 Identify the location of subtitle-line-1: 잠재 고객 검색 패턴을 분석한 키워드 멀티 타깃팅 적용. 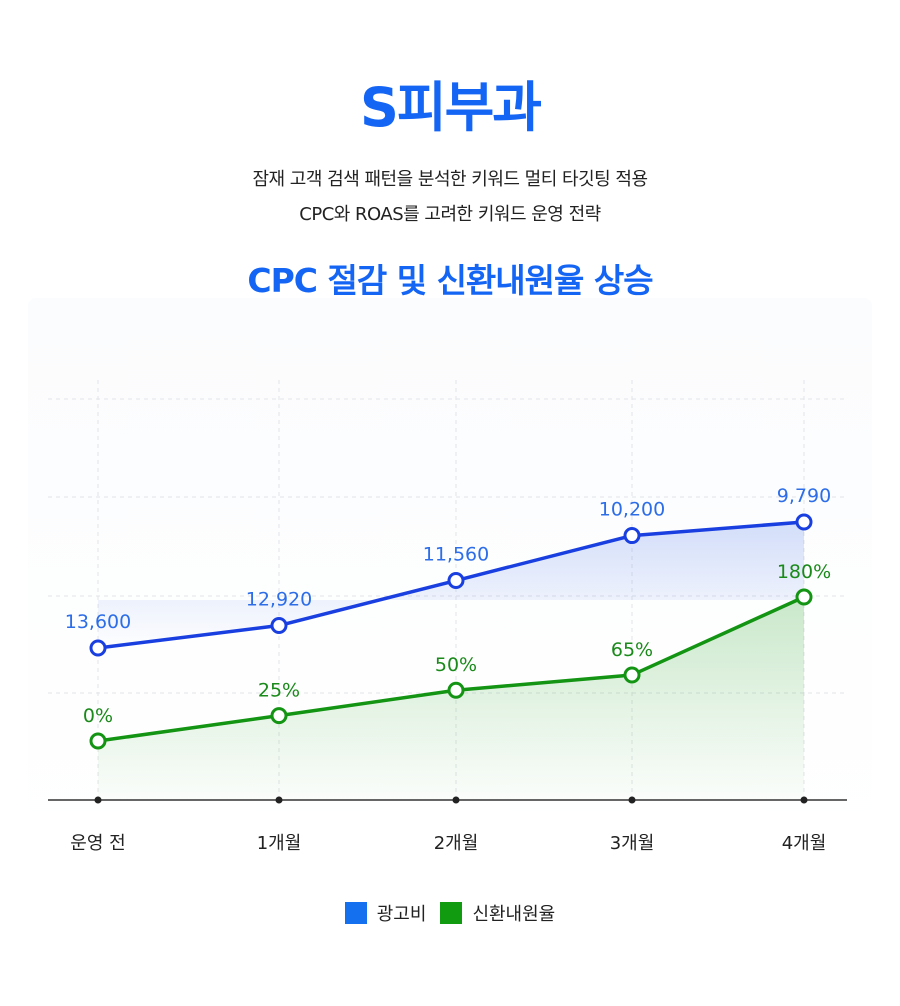
(450, 179).